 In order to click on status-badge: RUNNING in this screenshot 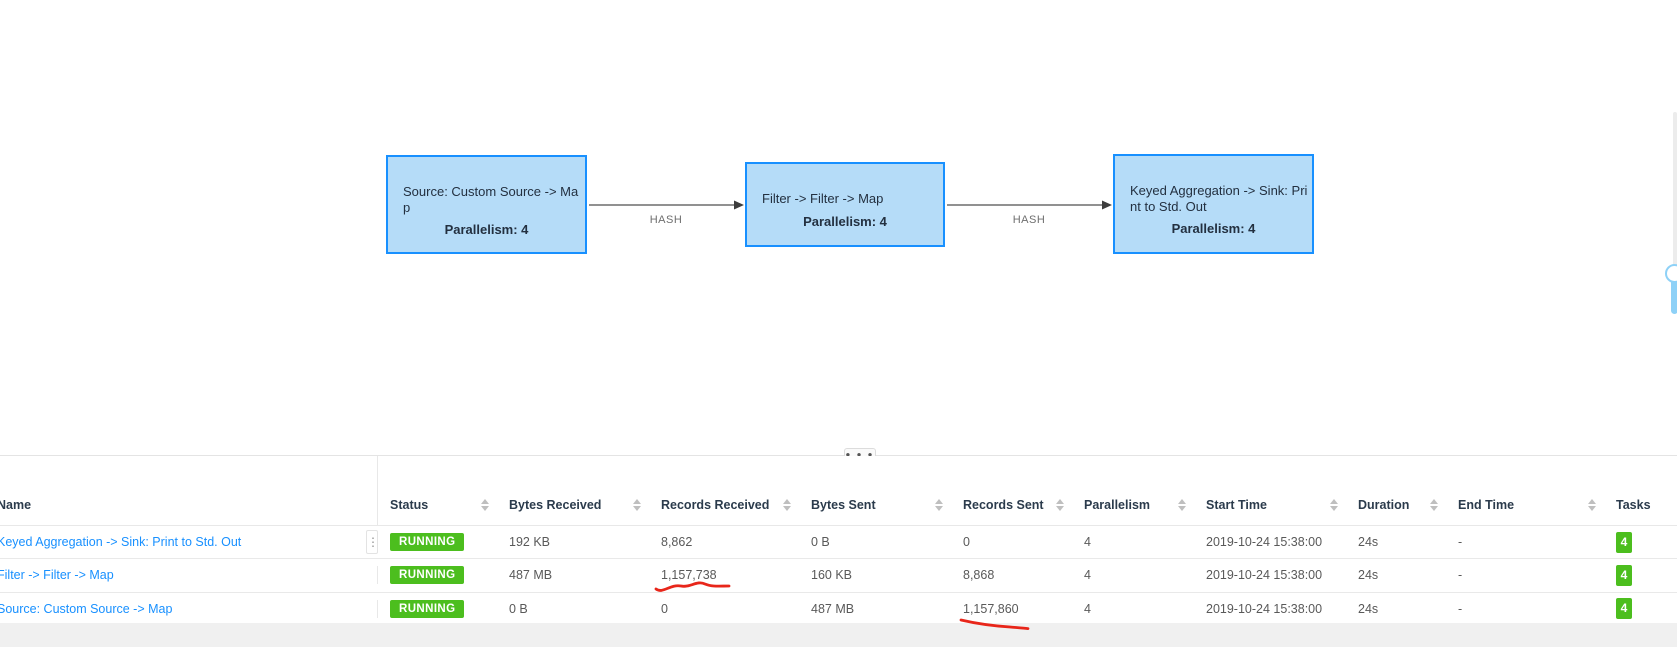, I will do `click(427, 542)`.